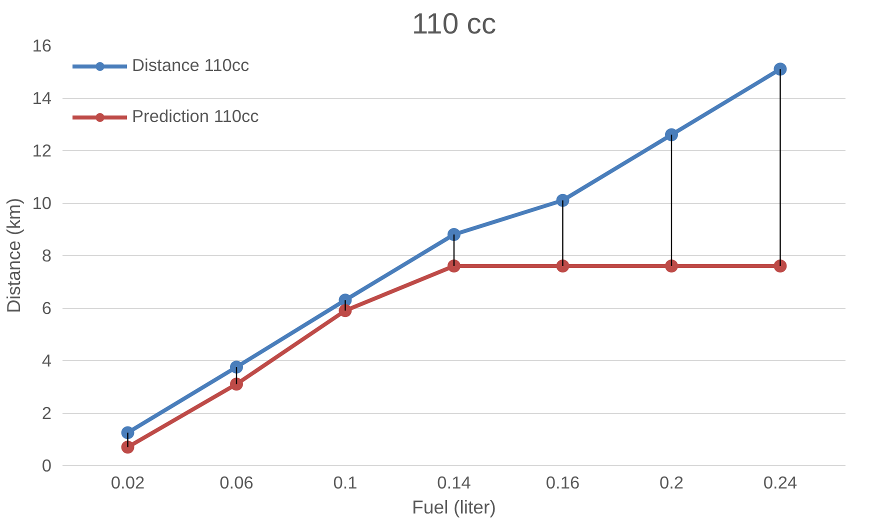 The height and width of the screenshot is (520, 885). What do you see at coordinates (195, 116) in the screenshot?
I see `legend-label: Prediction 110cc` at bounding box center [195, 116].